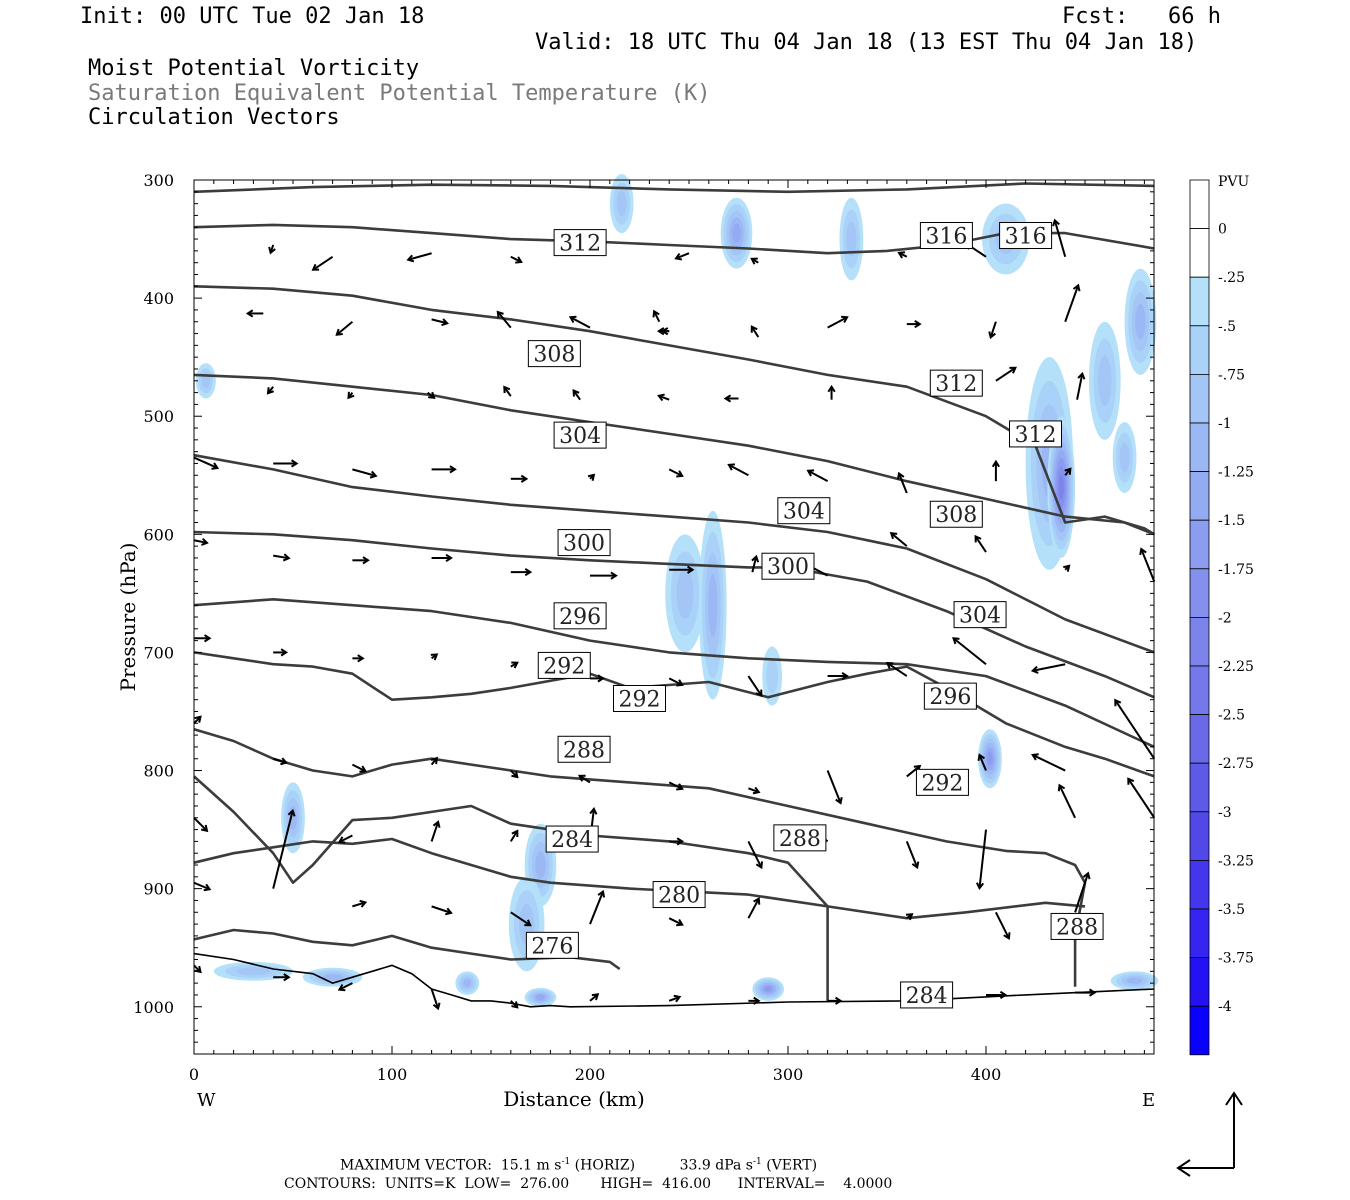 Image resolution: width=1350 pixels, height=1200 pixels. What do you see at coordinates (158, 180) in the screenshot?
I see `y-tick-label: 300` at bounding box center [158, 180].